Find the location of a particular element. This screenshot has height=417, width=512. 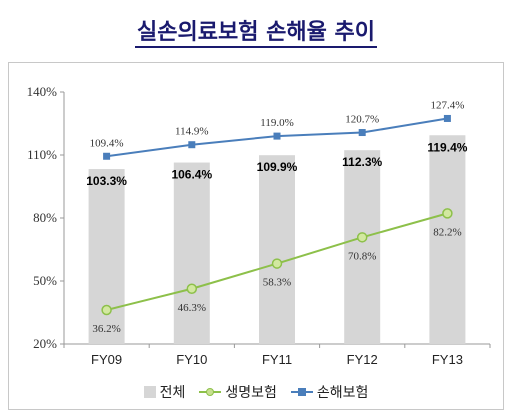

legend-label-nonlife: 손해보험 is located at coordinates (342, 393).